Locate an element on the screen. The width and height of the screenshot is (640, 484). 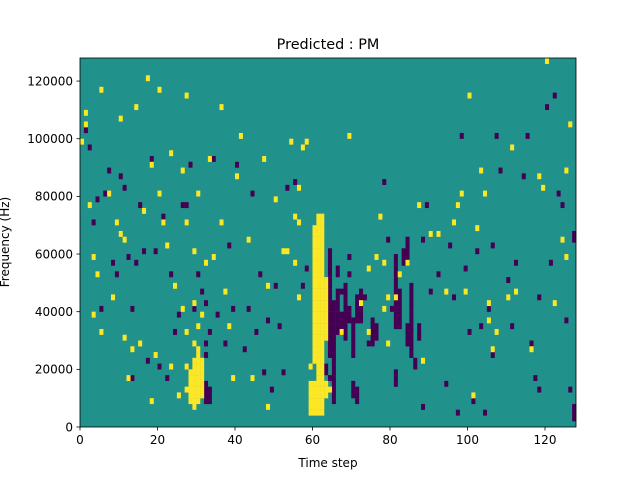
x-tick-label: 60 is located at coordinates (312, 440).